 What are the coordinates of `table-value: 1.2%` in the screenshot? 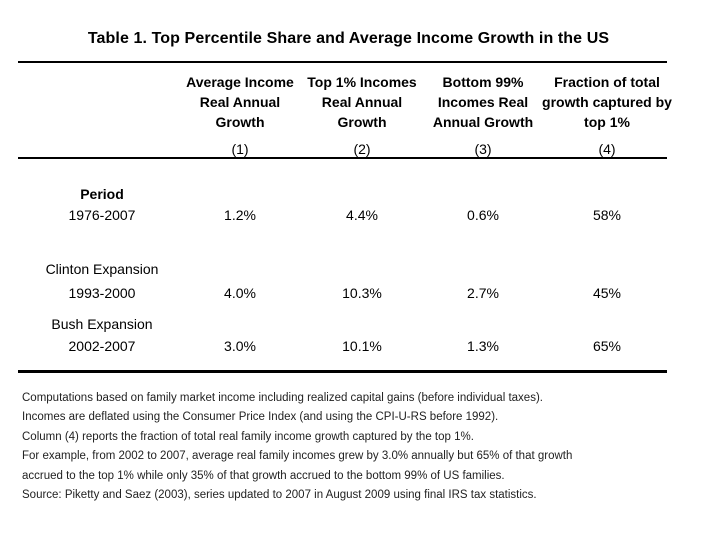 It's located at (240, 215).